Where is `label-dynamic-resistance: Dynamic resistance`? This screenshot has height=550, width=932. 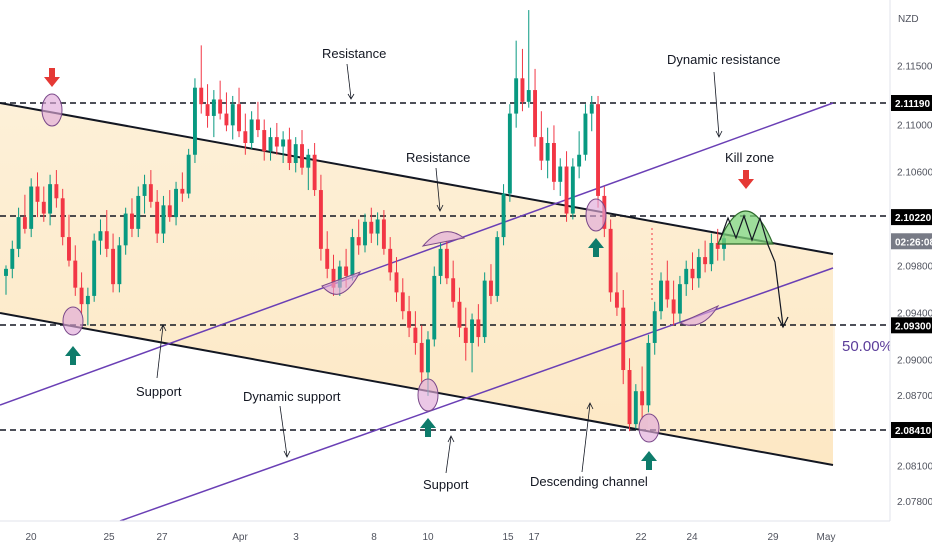 label-dynamic-resistance: Dynamic resistance is located at coordinates (723, 59).